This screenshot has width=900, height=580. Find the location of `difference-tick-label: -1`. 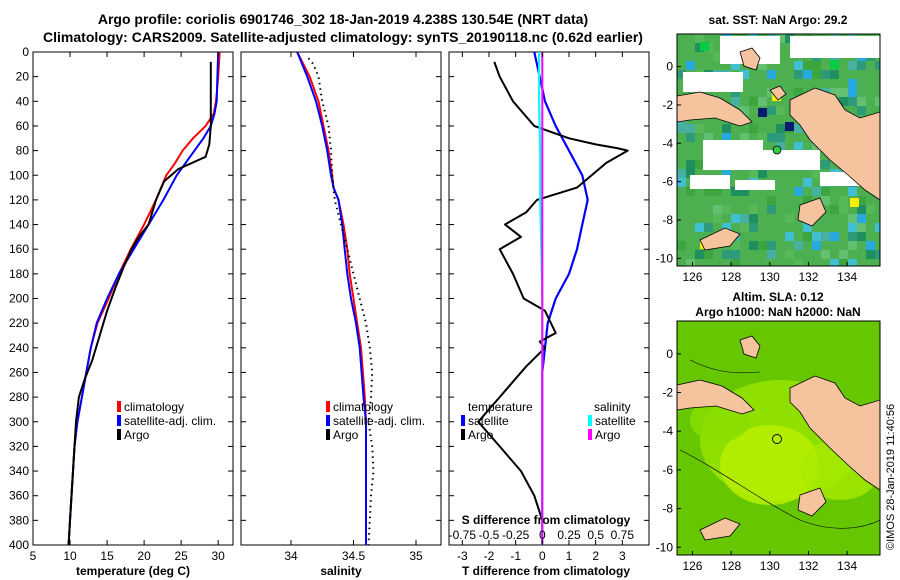

difference-tick-label: -1 is located at coordinates (515, 556).